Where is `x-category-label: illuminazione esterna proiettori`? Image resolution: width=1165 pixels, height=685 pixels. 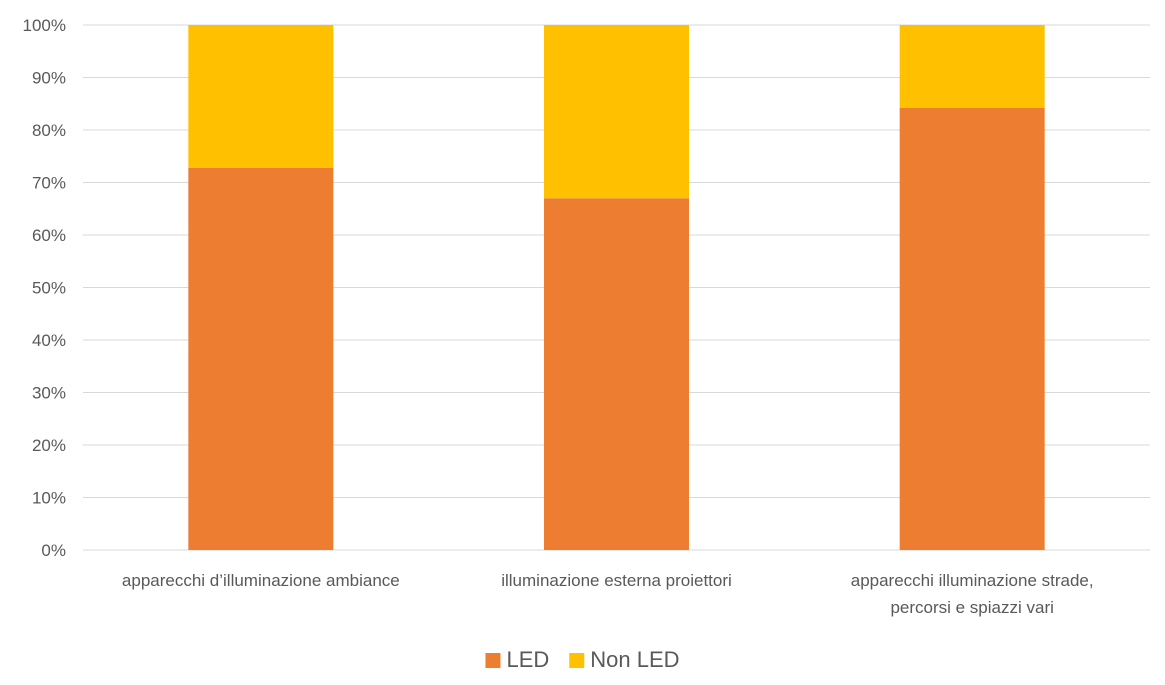 x-category-label: illuminazione esterna proiettori is located at coordinates (616, 580).